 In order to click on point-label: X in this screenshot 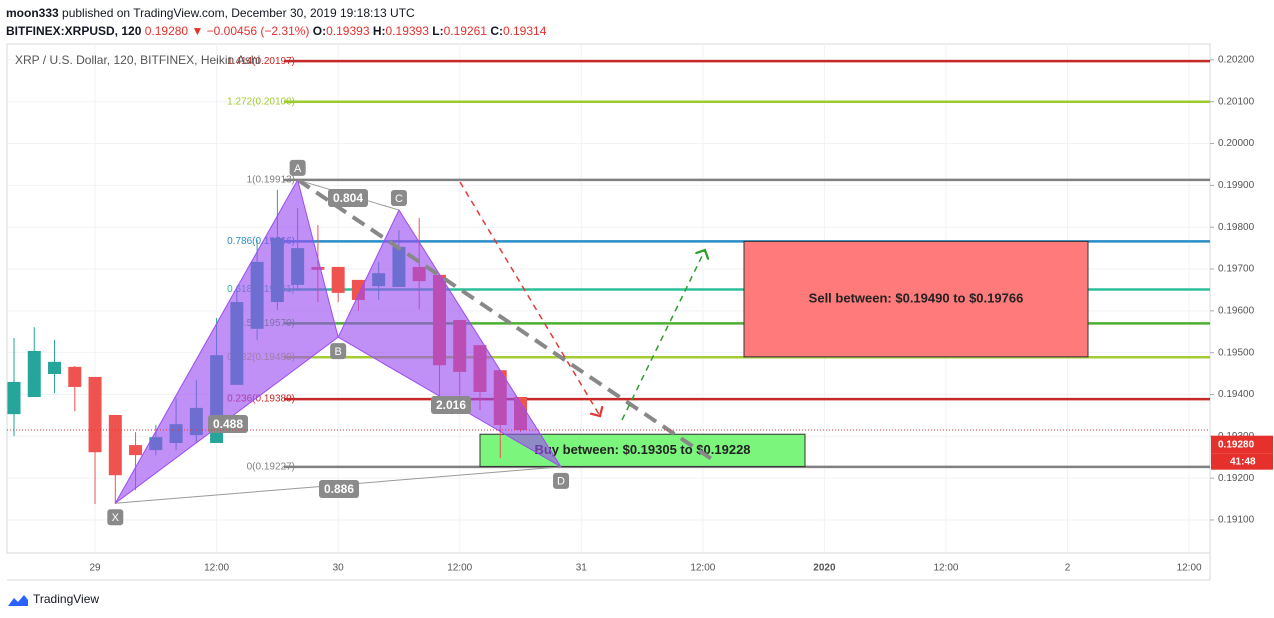, I will do `click(116, 518)`.